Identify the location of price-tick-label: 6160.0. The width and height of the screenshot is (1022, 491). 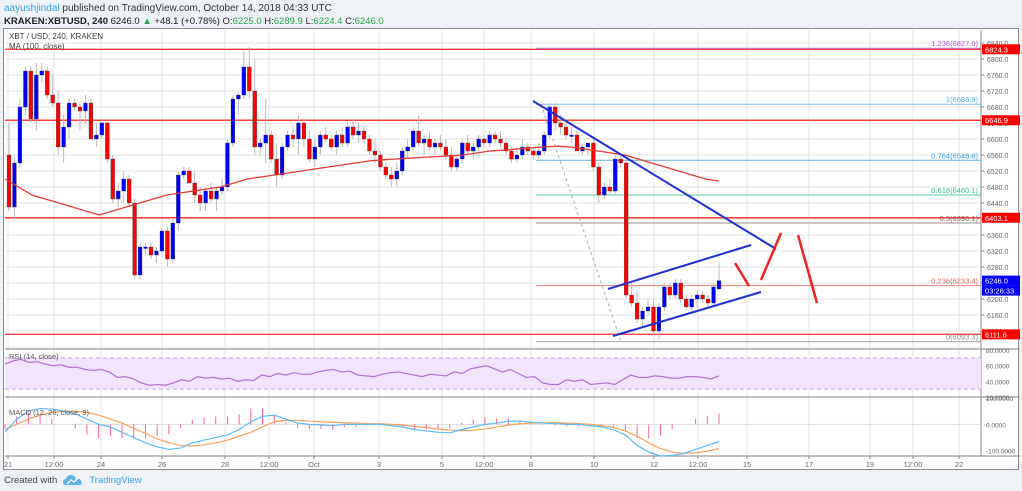
(998, 316).